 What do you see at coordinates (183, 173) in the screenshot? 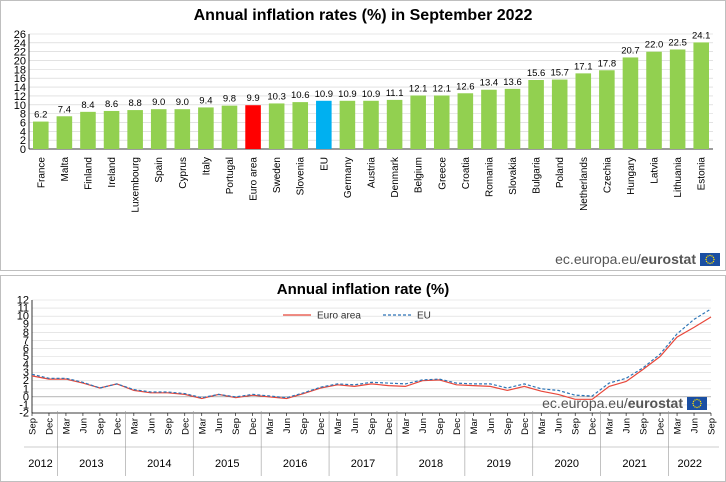
I see `category-label: Cyprus` at bounding box center [183, 173].